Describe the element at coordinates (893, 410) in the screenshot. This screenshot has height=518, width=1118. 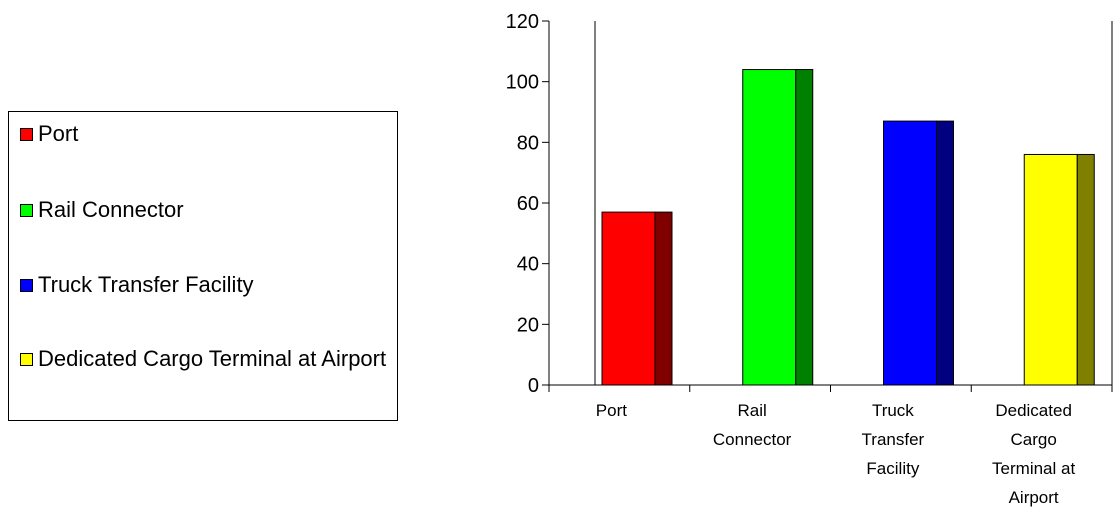
I see `x-tick-label: Truck` at that location.